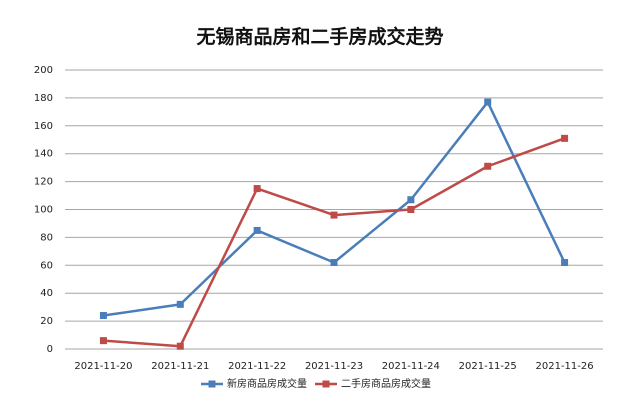 This screenshot has width=640, height=419. What do you see at coordinates (43, 154) in the screenshot?
I see `y-tick-label: 140` at bounding box center [43, 154].